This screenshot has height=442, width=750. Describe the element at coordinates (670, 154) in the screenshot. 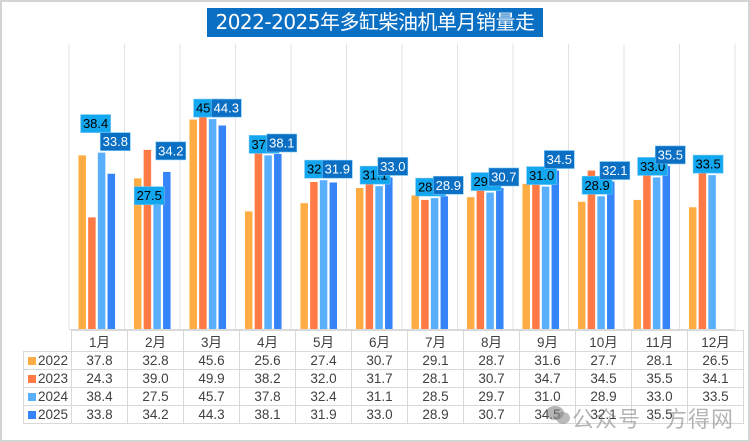

I see `data-label-text: 35.5` at that location.